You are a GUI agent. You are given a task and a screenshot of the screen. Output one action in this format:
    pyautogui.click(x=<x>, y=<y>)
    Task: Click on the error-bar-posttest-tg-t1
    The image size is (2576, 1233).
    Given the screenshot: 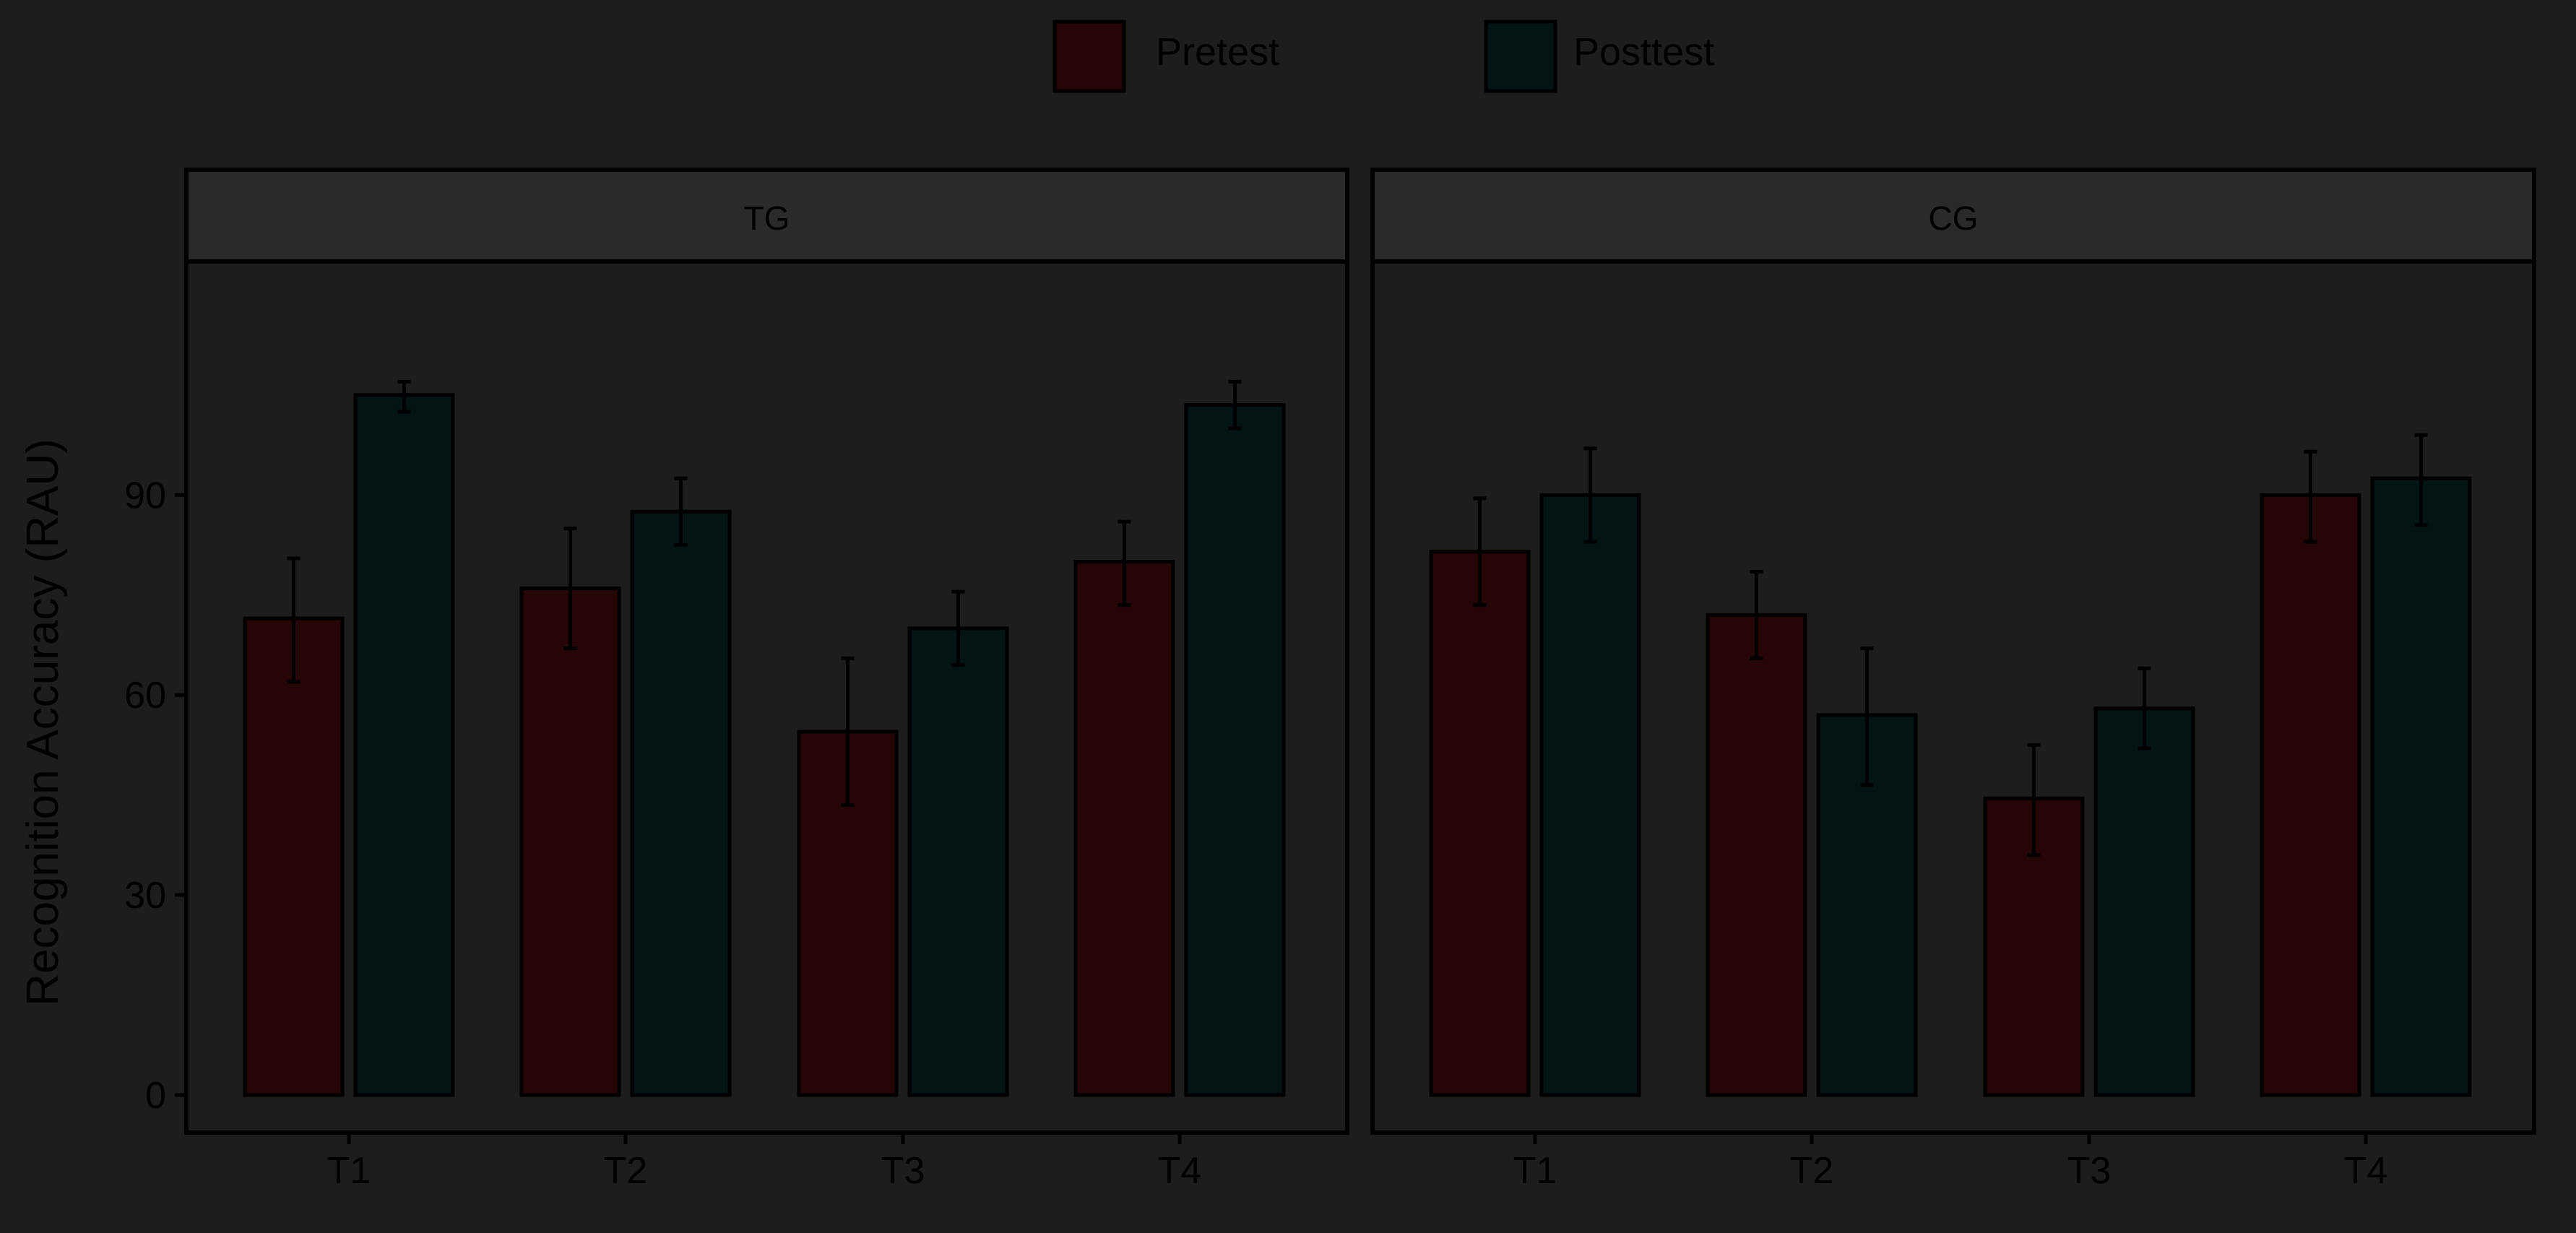 What is the action you would take?
    pyautogui.click(x=404, y=397)
    